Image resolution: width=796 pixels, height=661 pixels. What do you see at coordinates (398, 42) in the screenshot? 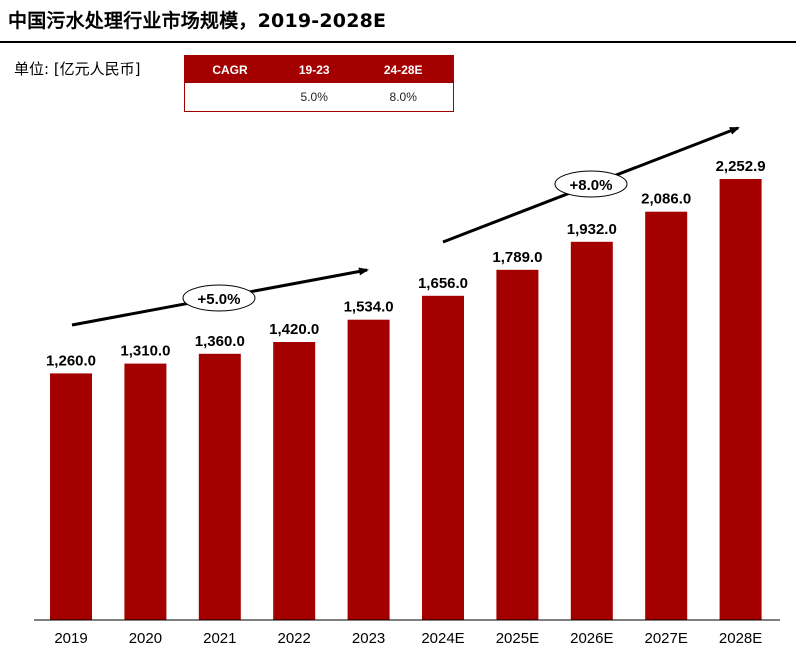
I see `title-divider` at bounding box center [398, 42].